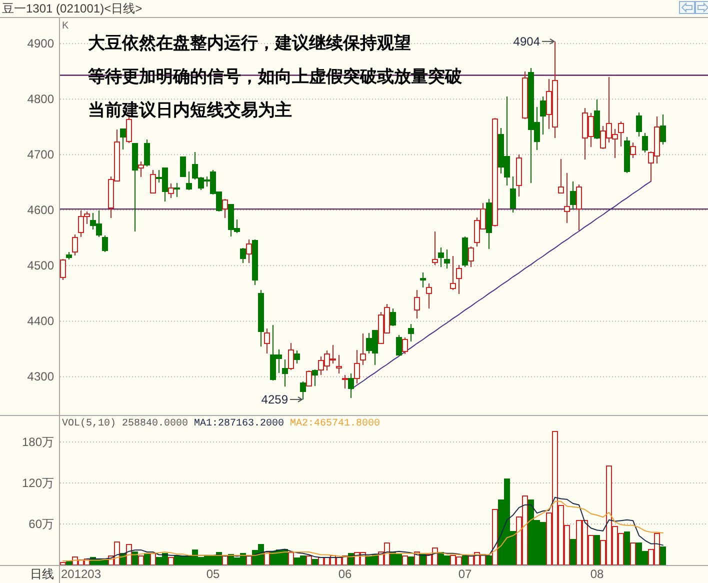 This screenshot has width=708, height=583. What do you see at coordinates (40, 99) in the screenshot?
I see `y-tick-label: 4800` at bounding box center [40, 99].